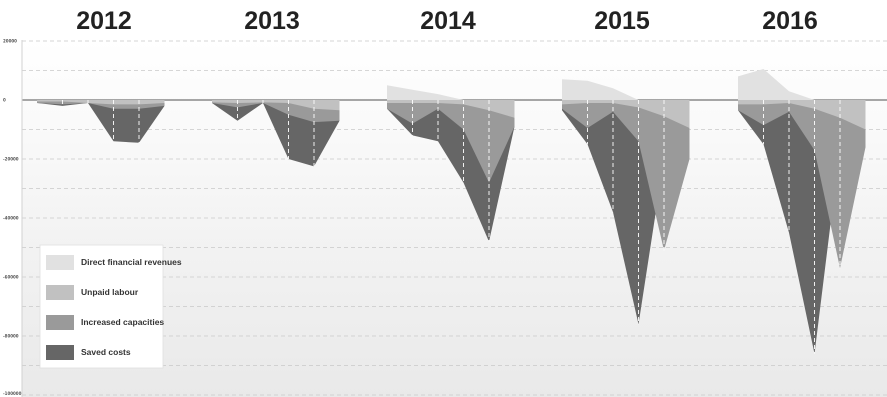 This screenshot has height=397, width=887. What do you see at coordinates (11, 159) in the screenshot?
I see `y-tick-label: -20000` at bounding box center [11, 159].